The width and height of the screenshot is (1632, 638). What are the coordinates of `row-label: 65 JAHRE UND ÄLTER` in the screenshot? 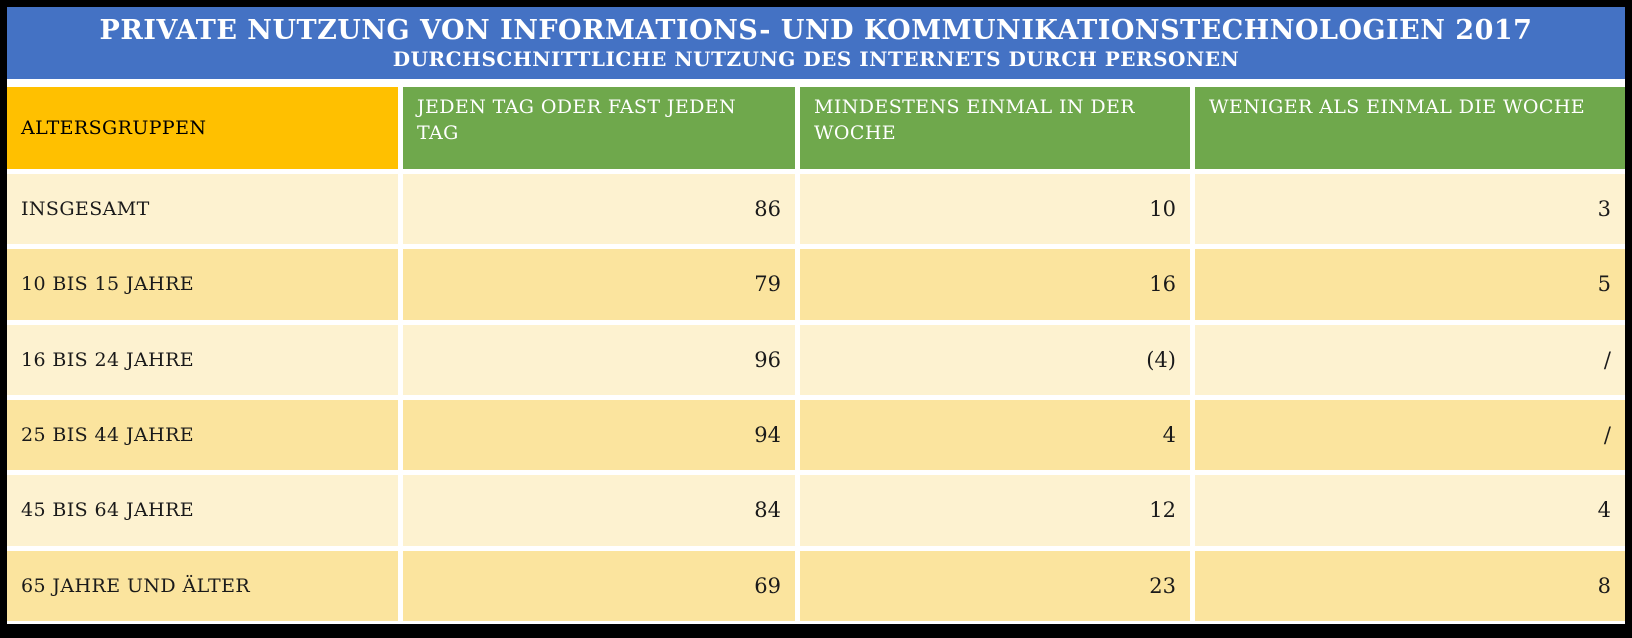 It's located at (202, 585).